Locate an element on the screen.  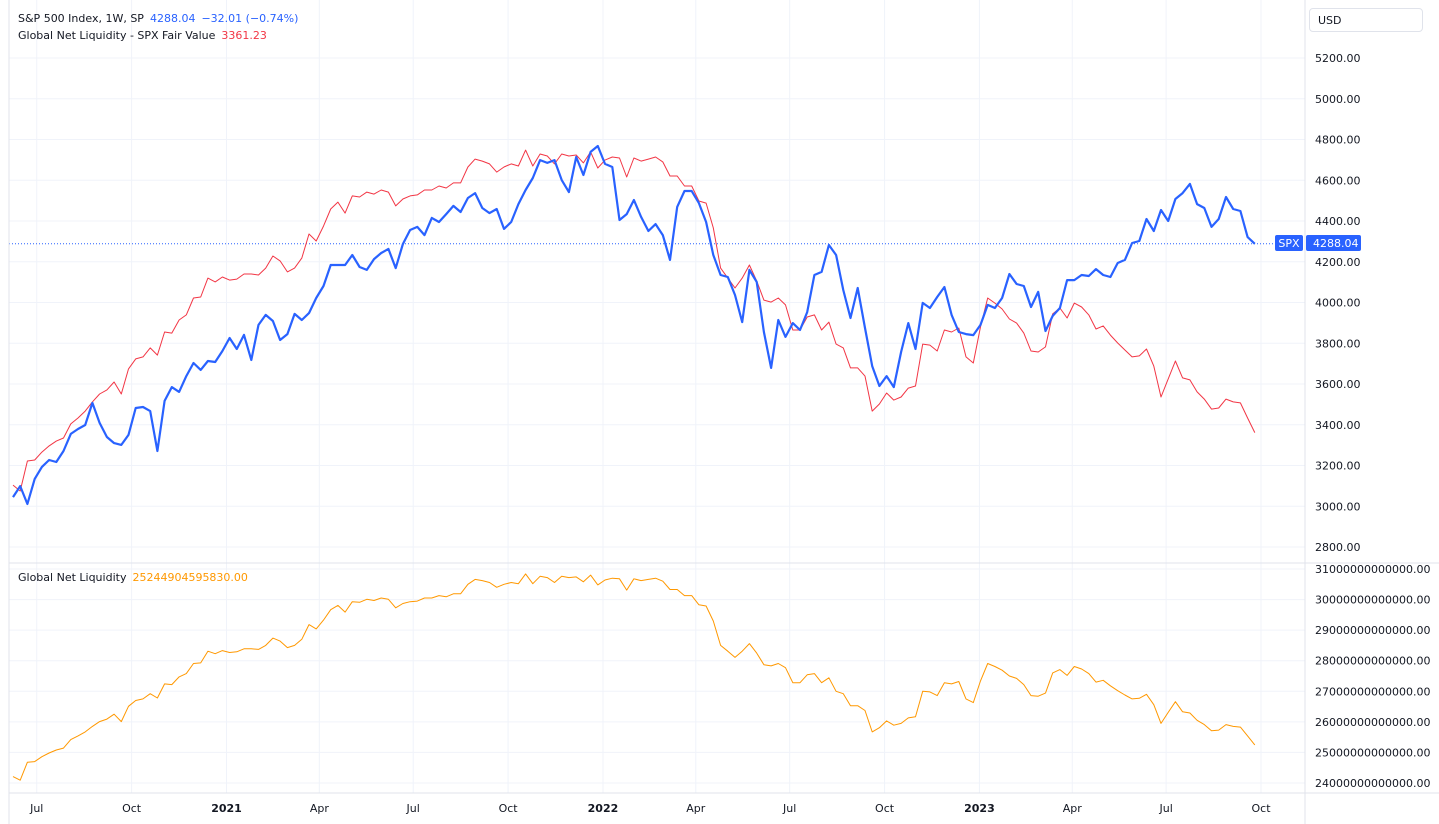
liquidity-axis-label: 27000000000000.00 is located at coordinates (1372, 691).